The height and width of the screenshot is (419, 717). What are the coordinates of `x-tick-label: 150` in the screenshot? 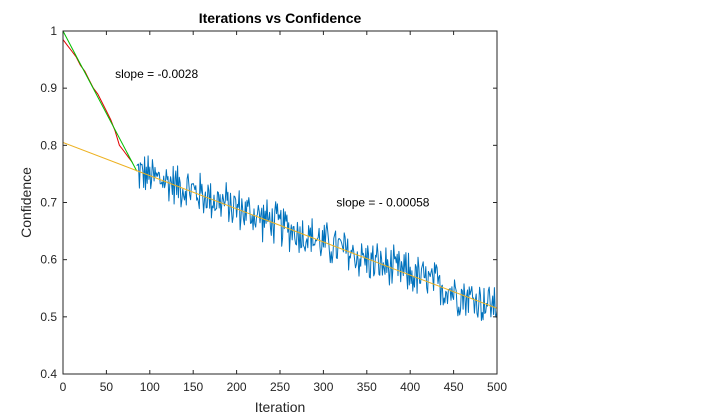 It's located at (193, 387).